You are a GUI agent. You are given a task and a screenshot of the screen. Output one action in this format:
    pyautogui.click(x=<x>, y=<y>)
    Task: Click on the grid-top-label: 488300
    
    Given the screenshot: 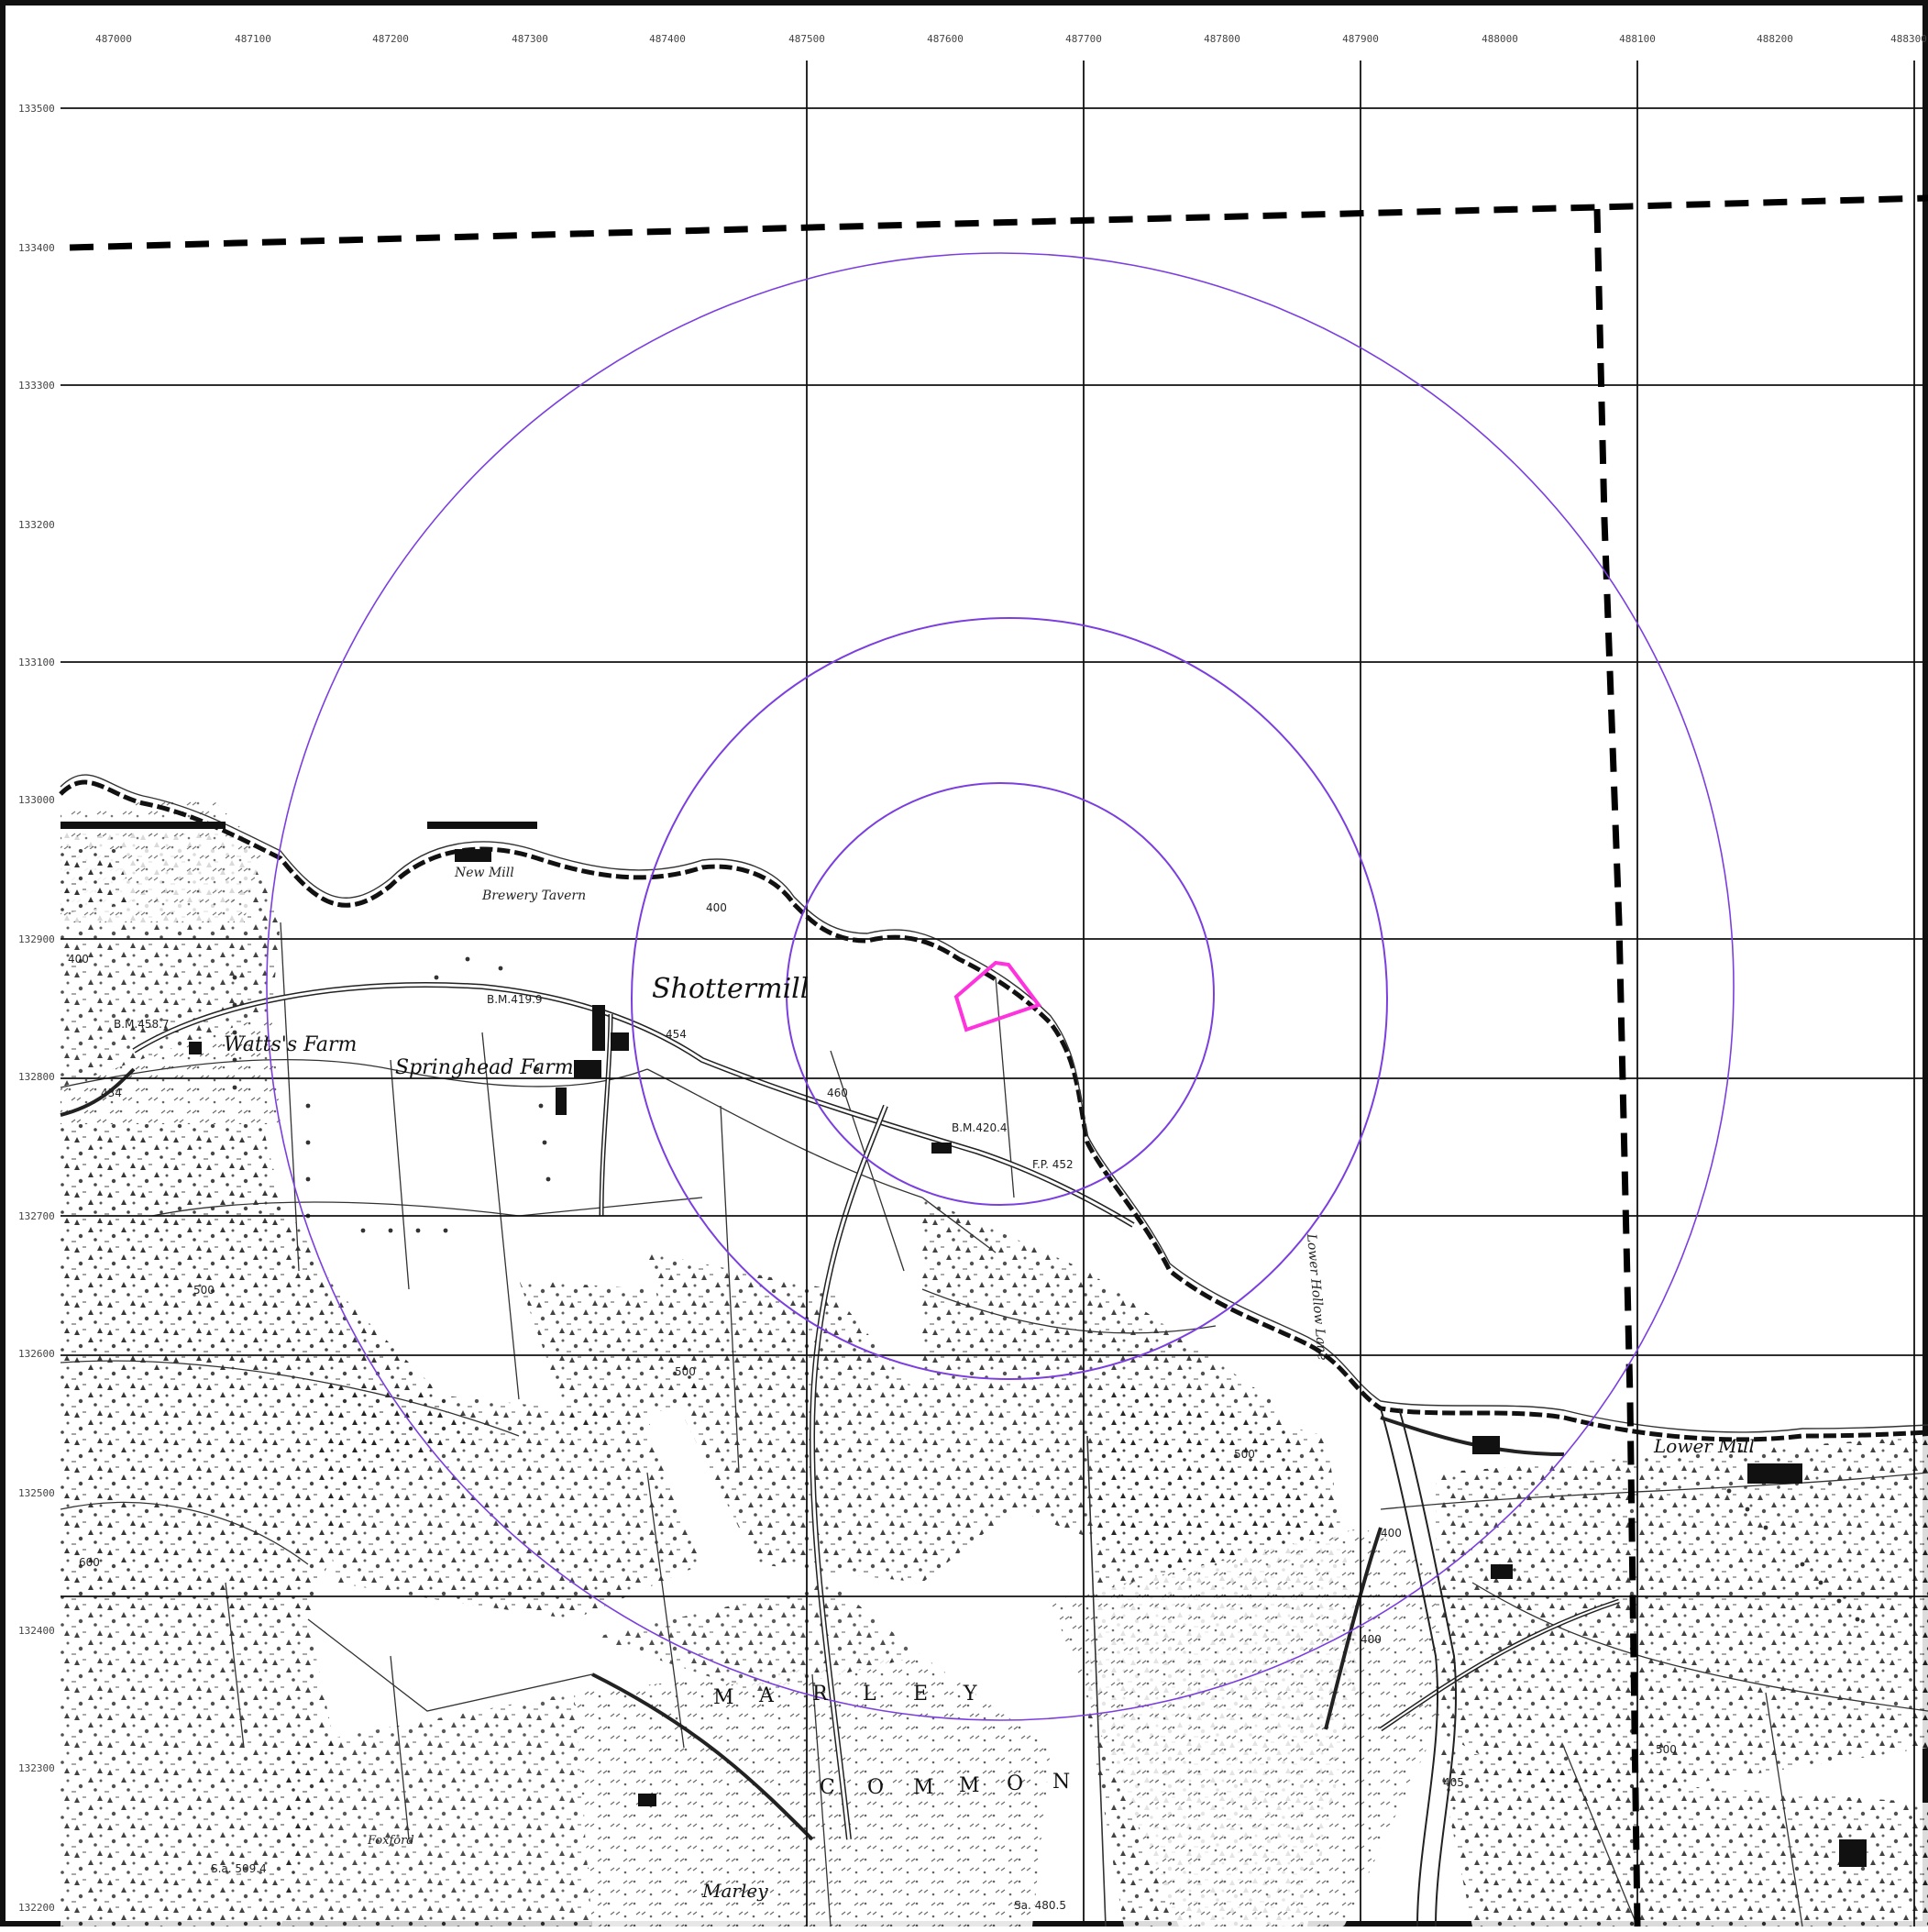 What is the action you would take?
    pyautogui.click(x=1908, y=39)
    